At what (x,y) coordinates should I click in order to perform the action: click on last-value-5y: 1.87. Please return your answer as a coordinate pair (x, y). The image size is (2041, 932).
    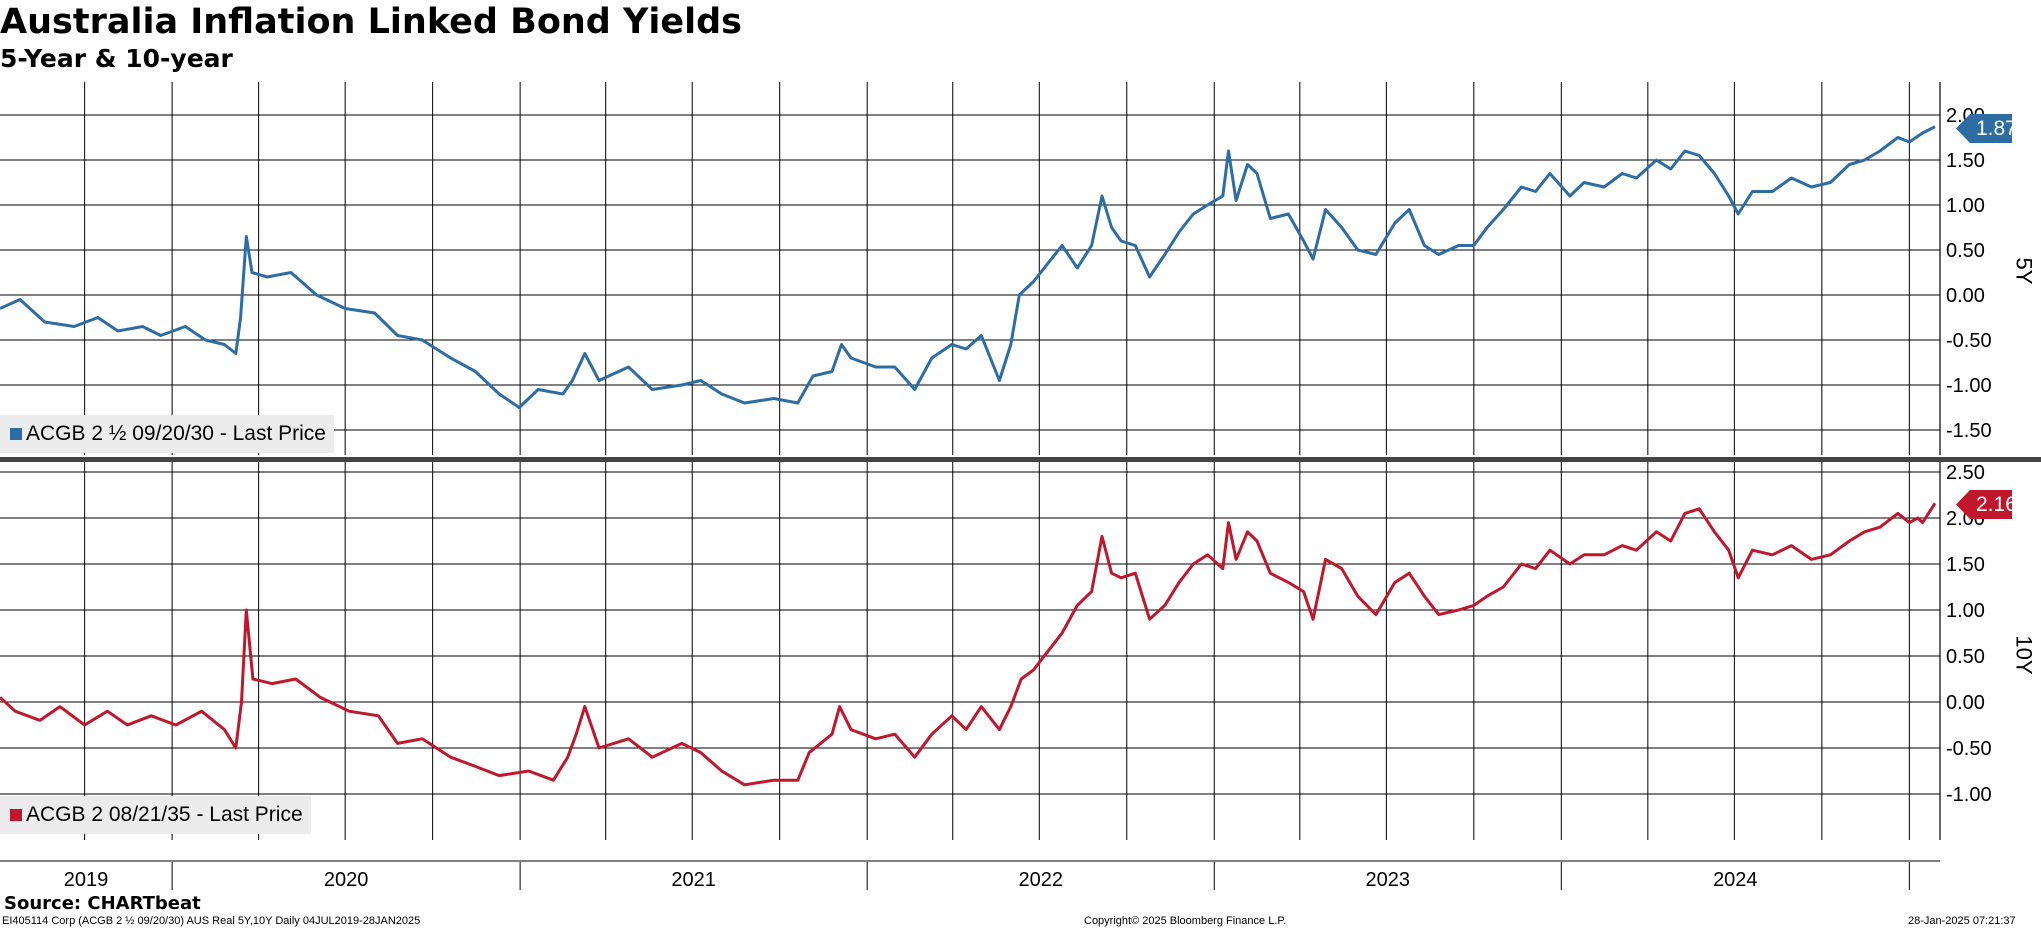
    Looking at the image, I should click on (1996, 128).